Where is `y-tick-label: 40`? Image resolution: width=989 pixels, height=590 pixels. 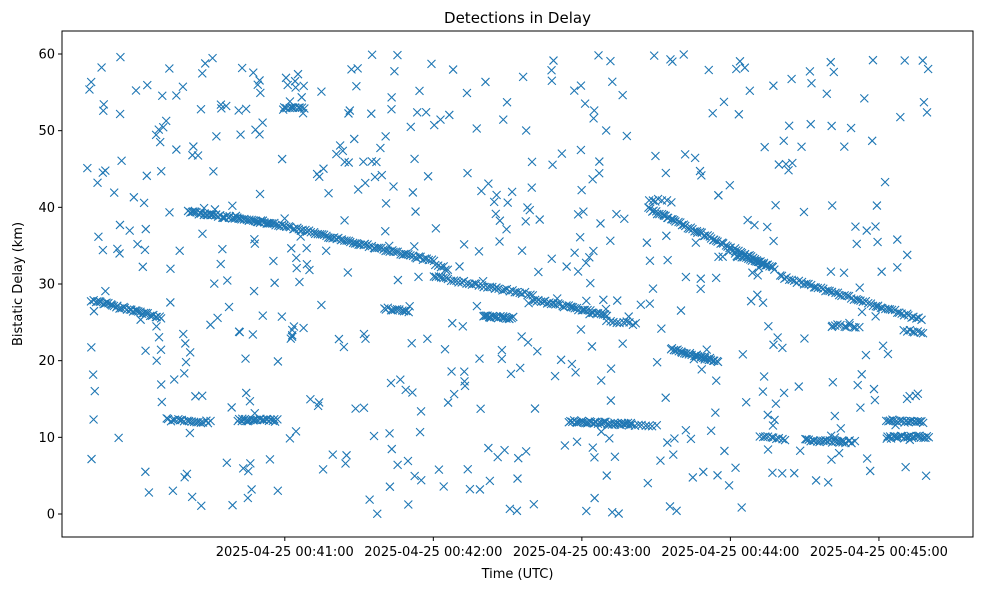 y-tick-label: 40 is located at coordinates (46, 208).